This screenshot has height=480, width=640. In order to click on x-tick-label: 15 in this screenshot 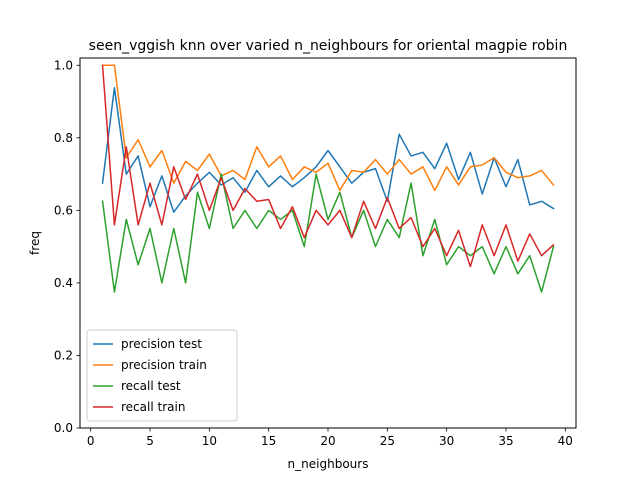, I will do `click(268, 441)`.